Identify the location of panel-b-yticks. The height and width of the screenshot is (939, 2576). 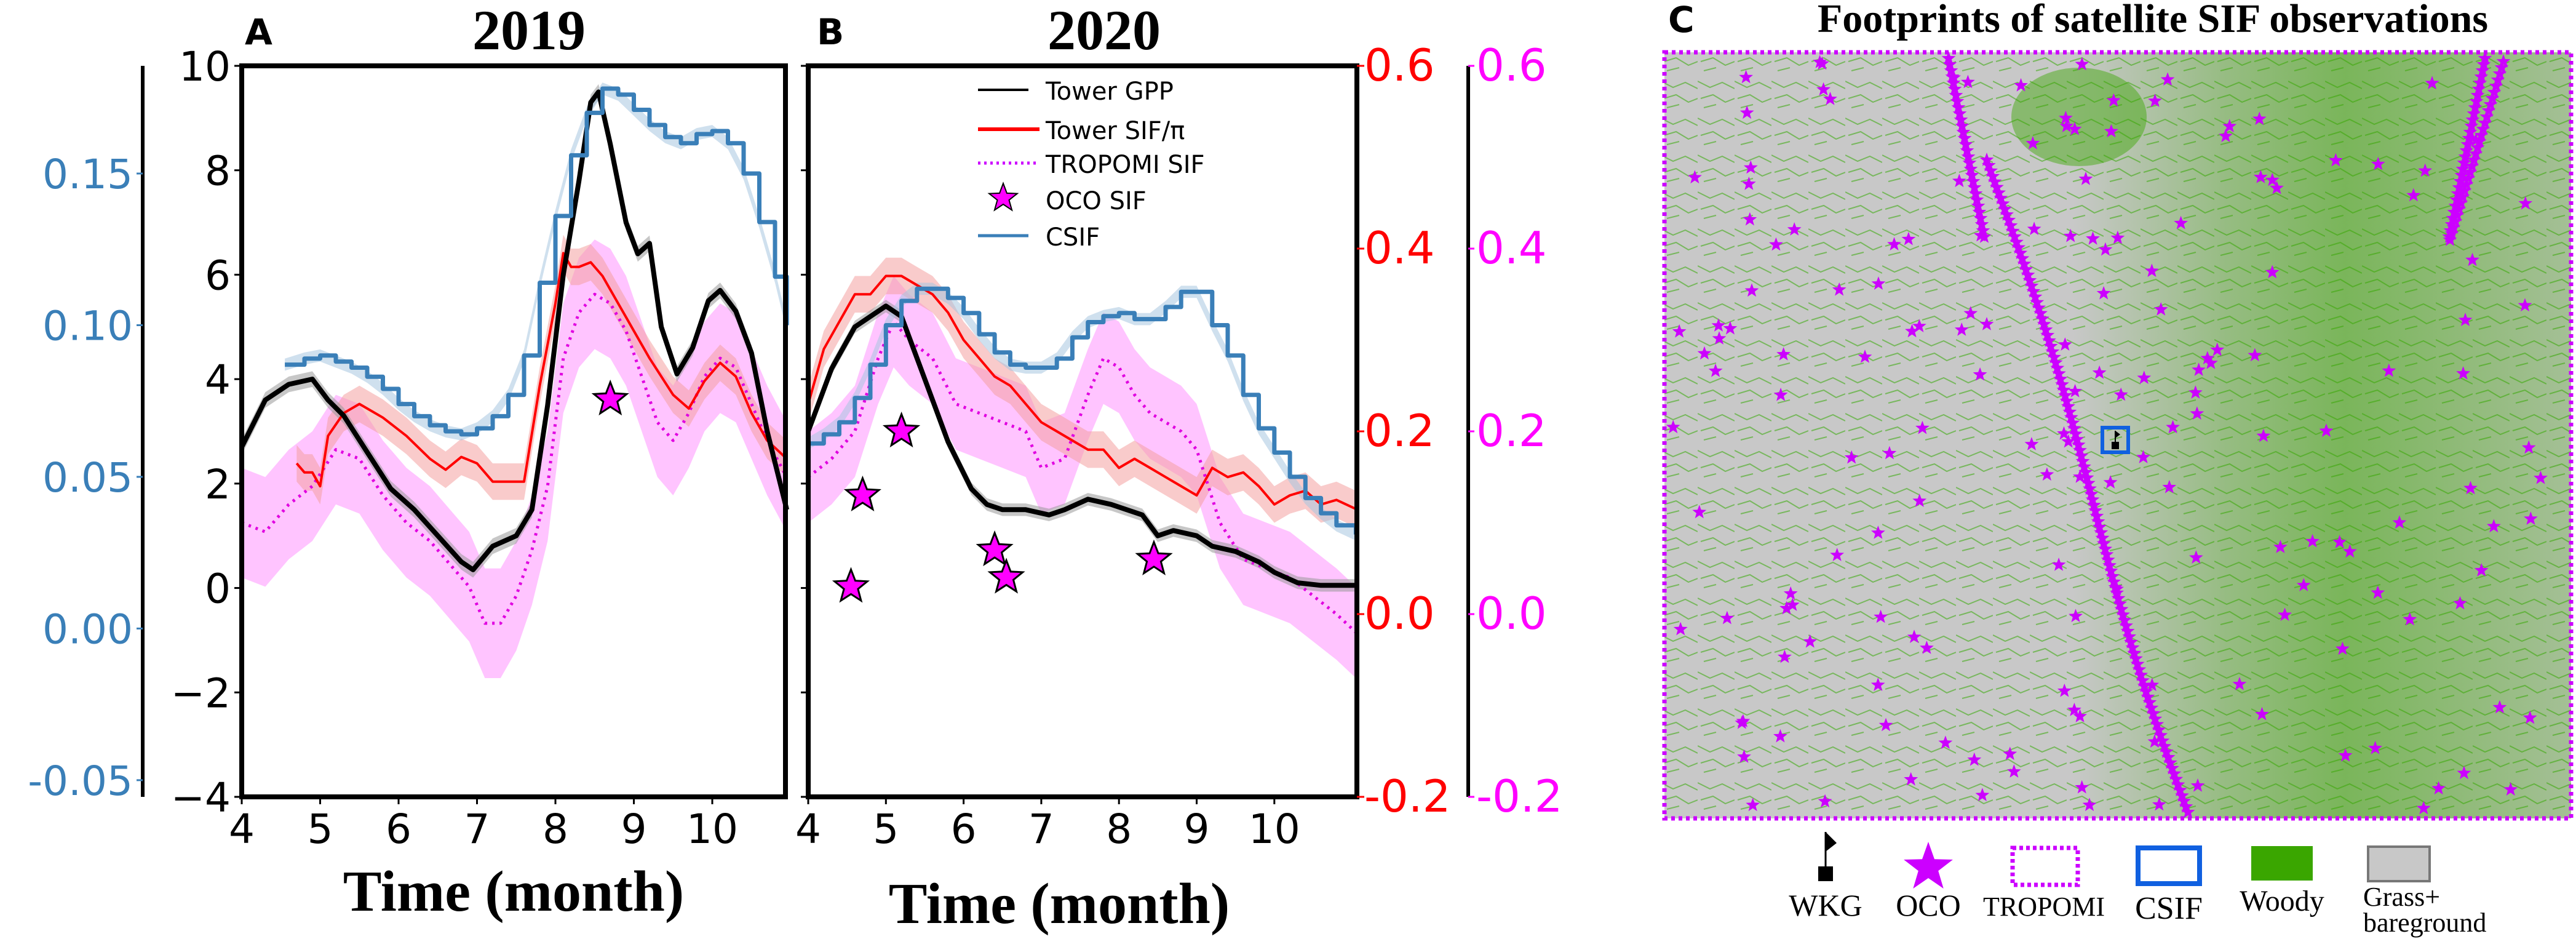
(804, 431).